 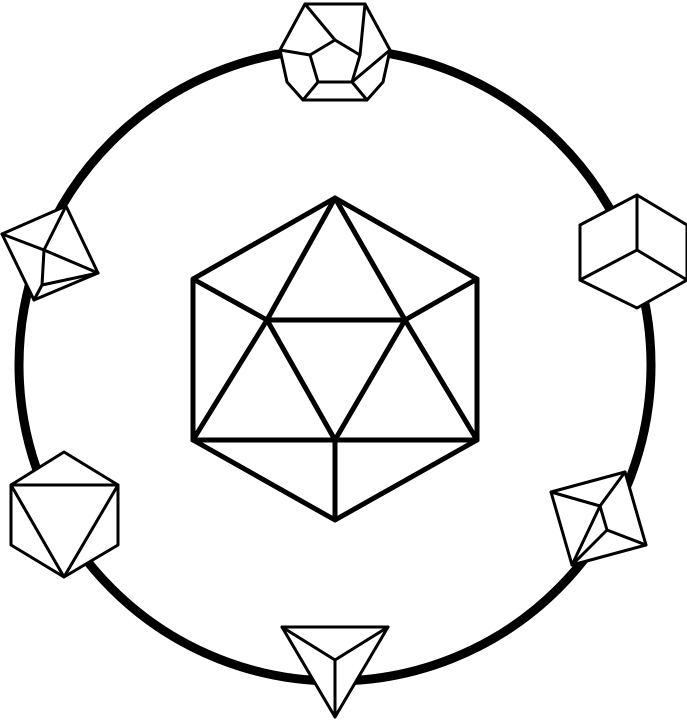 I want to click on tetrahedron, so click(x=335, y=672).